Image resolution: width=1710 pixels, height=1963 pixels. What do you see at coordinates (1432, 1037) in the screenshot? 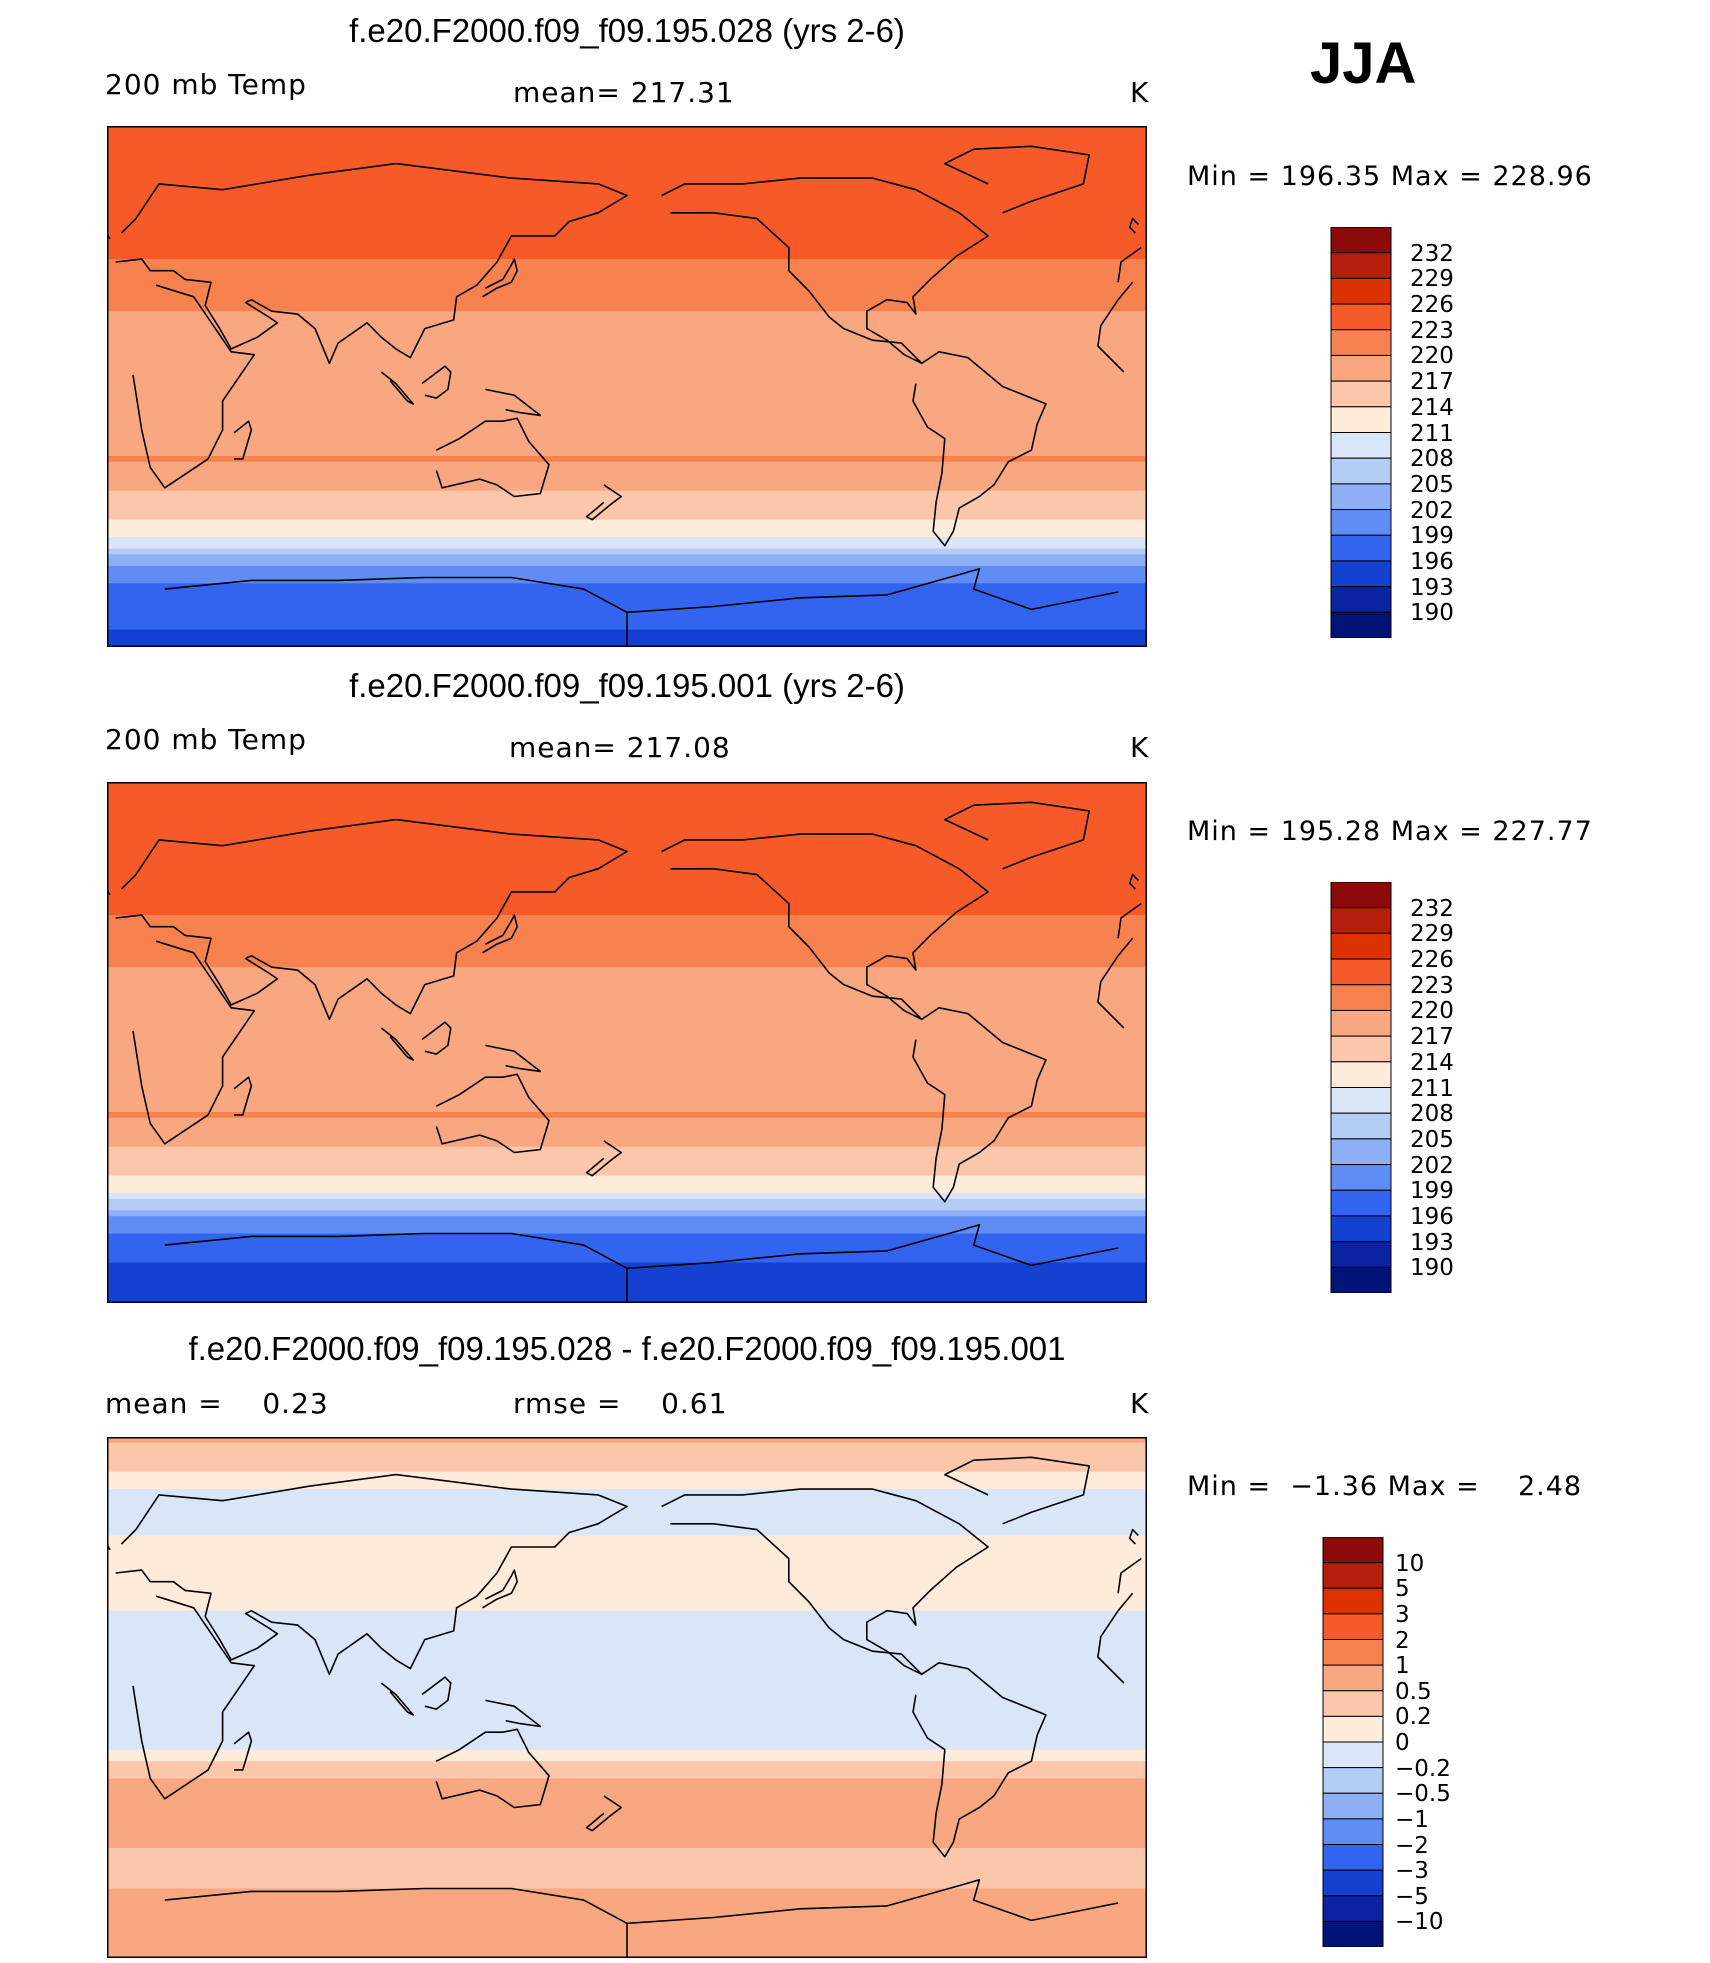
I see `colorbar-tick-label: 217` at bounding box center [1432, 1037].